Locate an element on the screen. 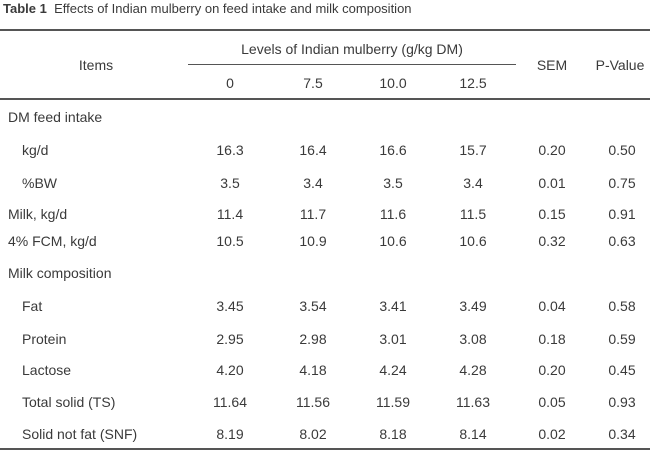 This screenshot has width=650, height=450. table-cell: 11.6 is located at coordinates (393, 214).